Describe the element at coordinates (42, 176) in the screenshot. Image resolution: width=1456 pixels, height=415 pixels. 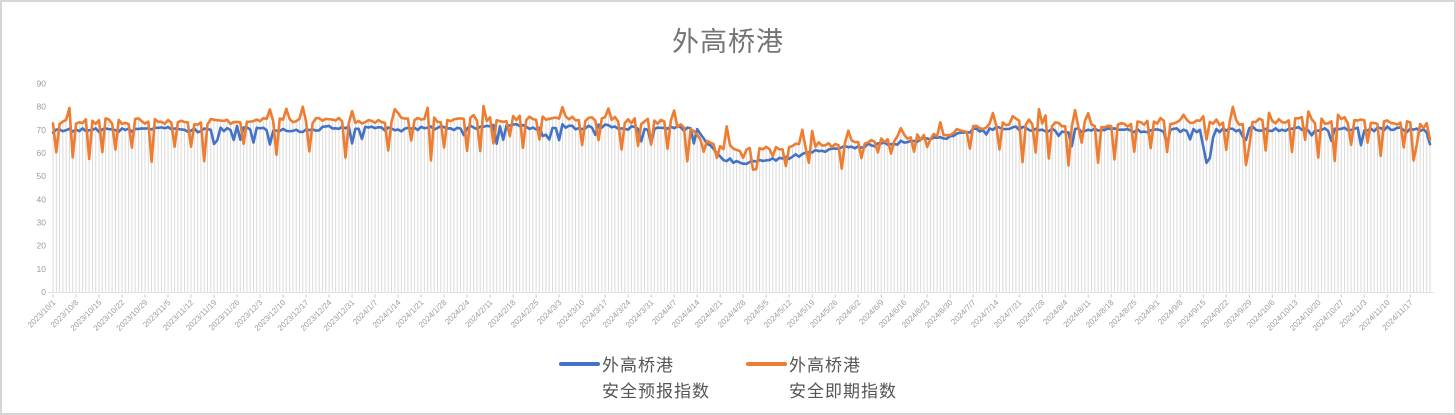
I see `y-tick-label: 50` at that location.